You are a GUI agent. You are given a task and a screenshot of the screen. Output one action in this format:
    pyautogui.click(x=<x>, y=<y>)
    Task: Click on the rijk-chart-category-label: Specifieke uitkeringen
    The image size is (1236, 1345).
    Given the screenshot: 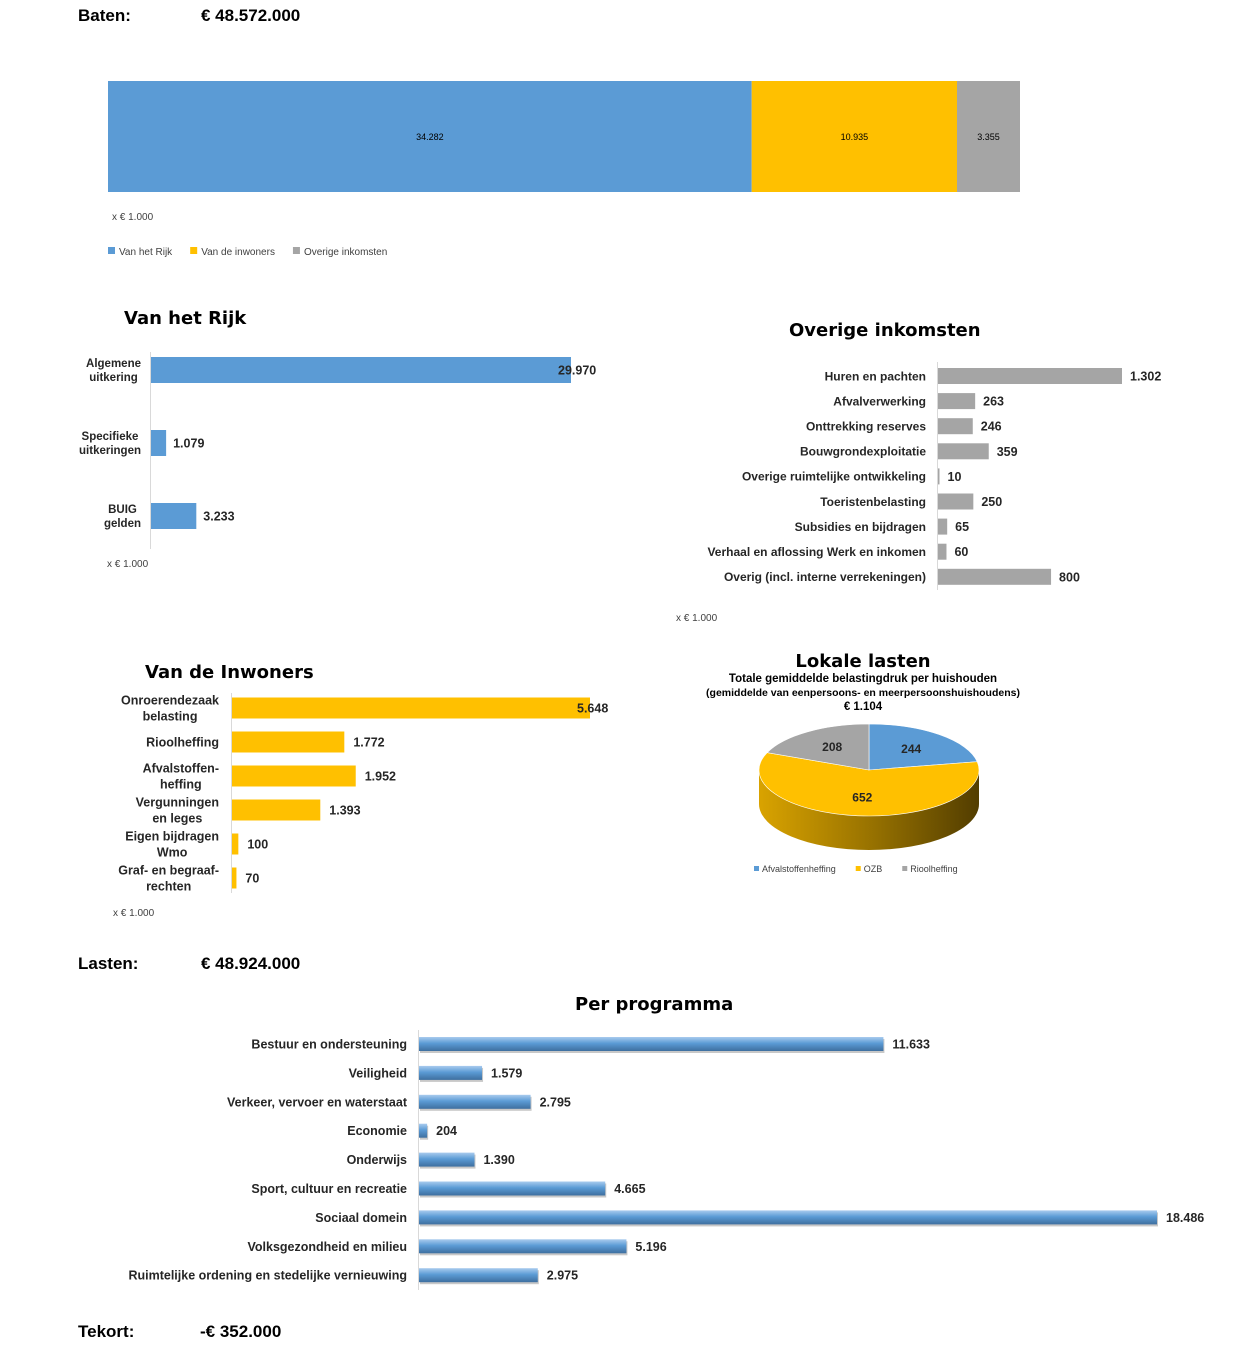 What is the action you would take?
    pyautogui.click(x=110, y=444)
    